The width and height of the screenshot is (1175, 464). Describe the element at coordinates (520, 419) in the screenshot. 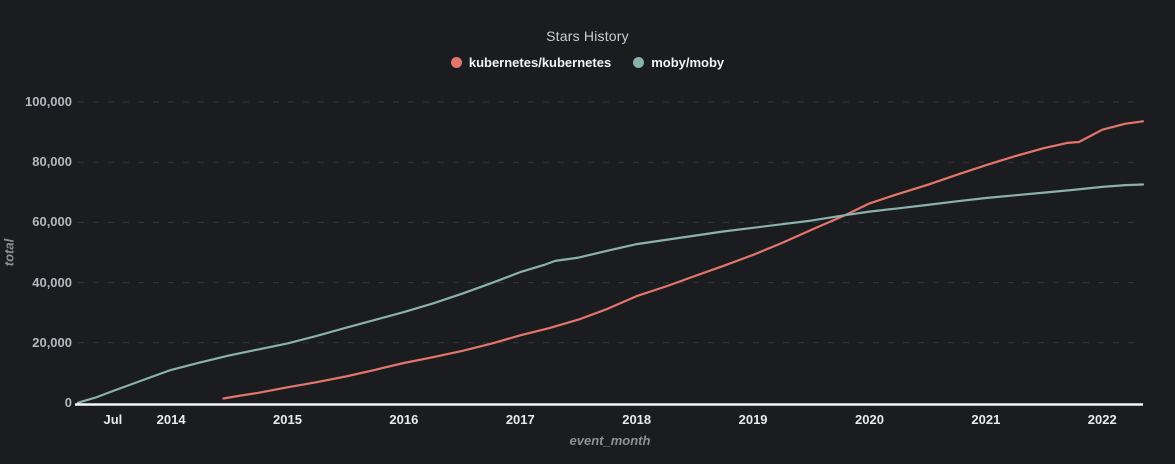

I see `x-tick-label: 2017` at that location.